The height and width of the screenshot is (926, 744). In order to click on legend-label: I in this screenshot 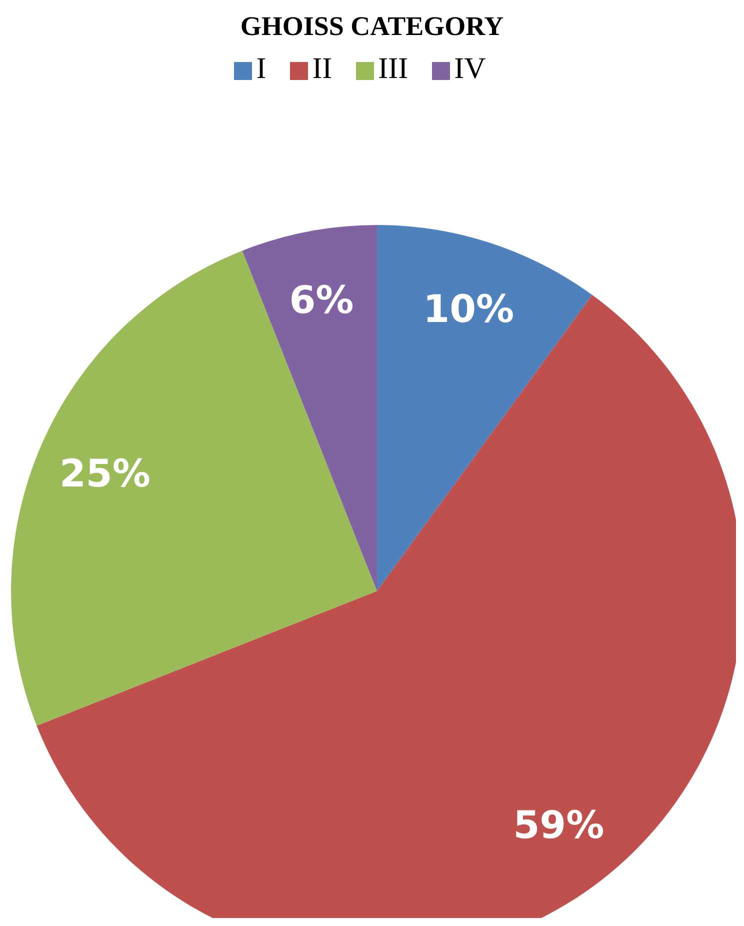, I will do `click(261, 68)`.